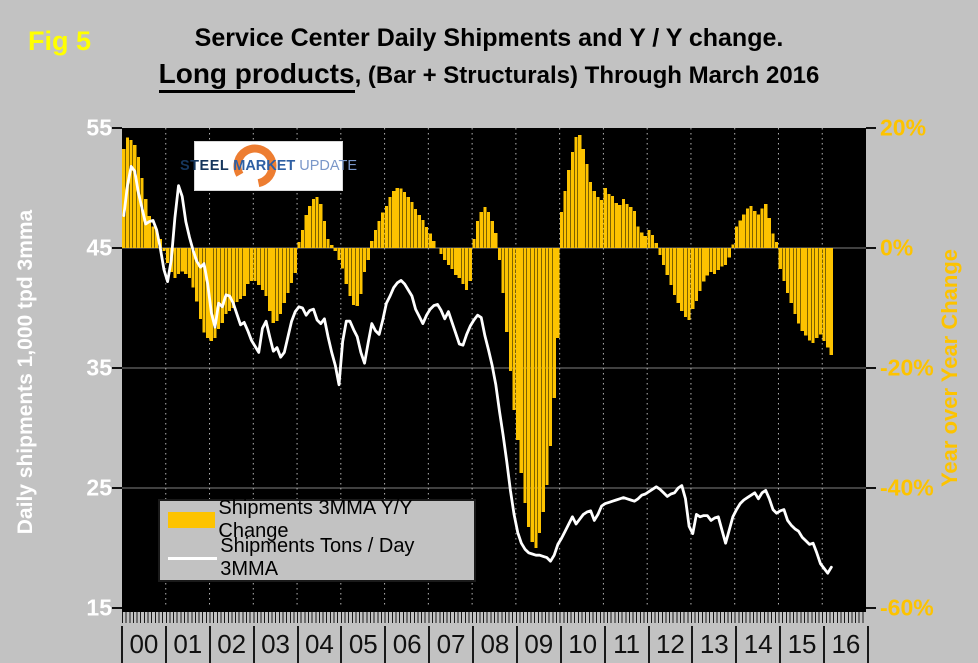 The image size is (978, 663). What do you see at coordinates (801, 644) in the screenshot?
I see `x-axis-year-cell: 15` at bounding box center [801, 644].